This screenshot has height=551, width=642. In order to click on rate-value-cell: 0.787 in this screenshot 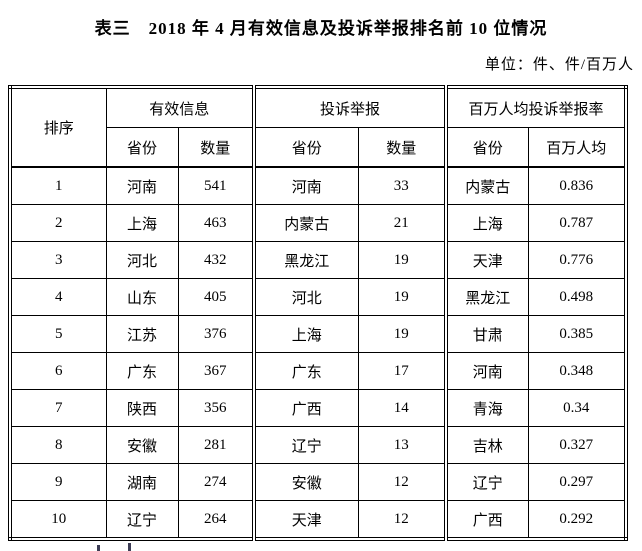, I will do `click(577, 223)`.